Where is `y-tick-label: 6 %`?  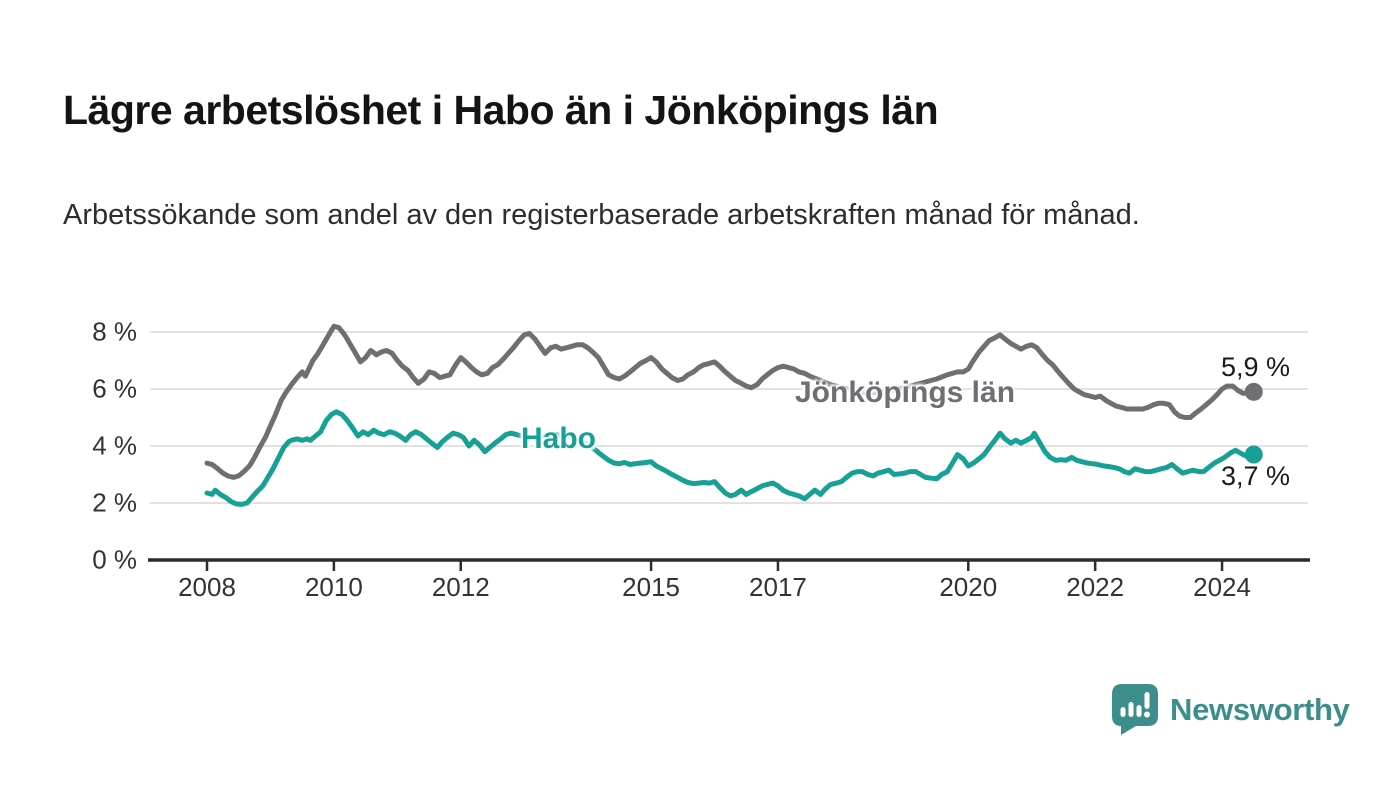 y-tick-label: 6 % is located at coordinates (114, 388).